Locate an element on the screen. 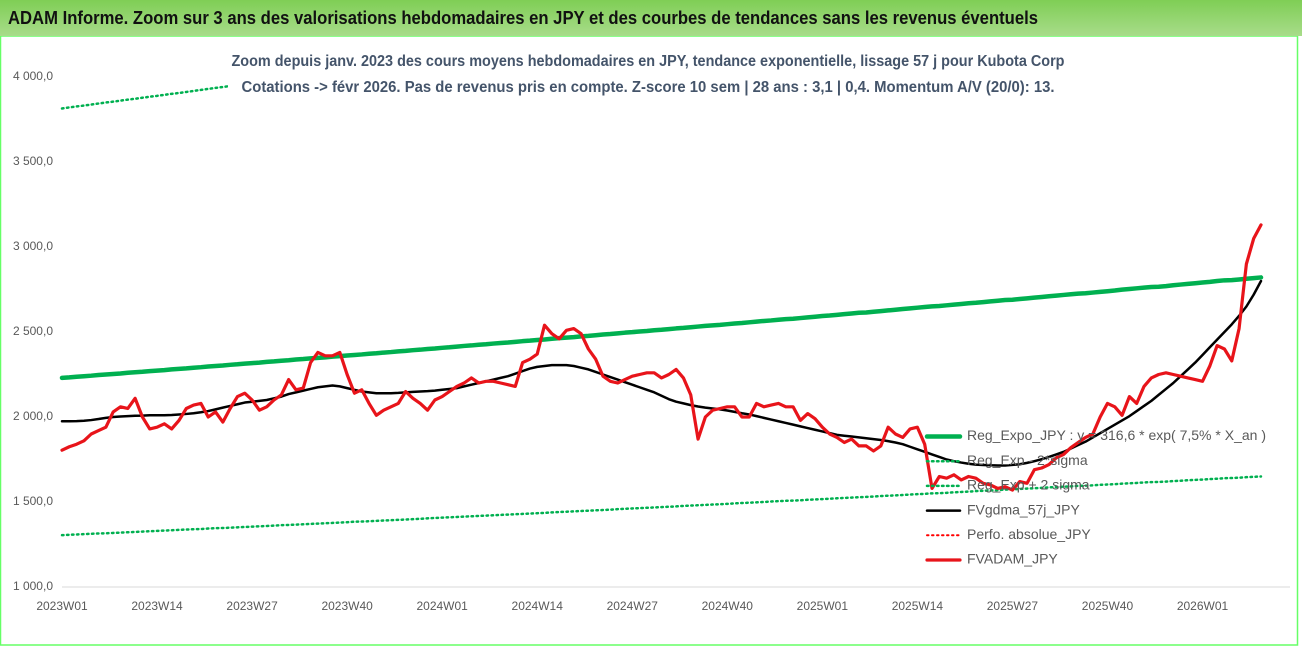 This screenshot has width=1302, height=647. legend-label: FVgdma_57j_JPY is located at coordinates (1024, 509).